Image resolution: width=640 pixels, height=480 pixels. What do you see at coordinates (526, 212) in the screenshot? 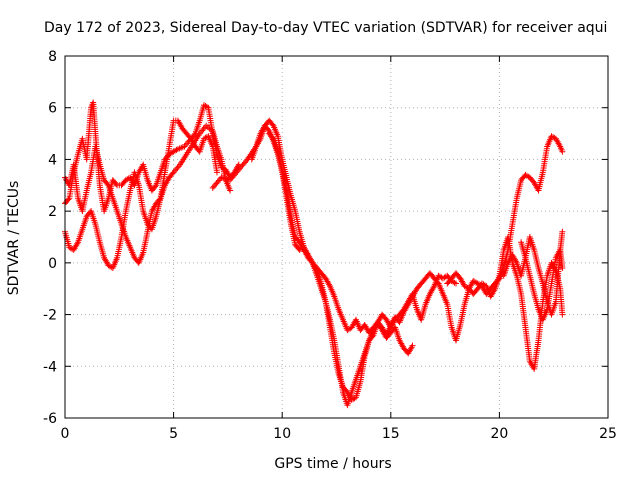
I see `series-sat-h` at bounding box center [526, 212].